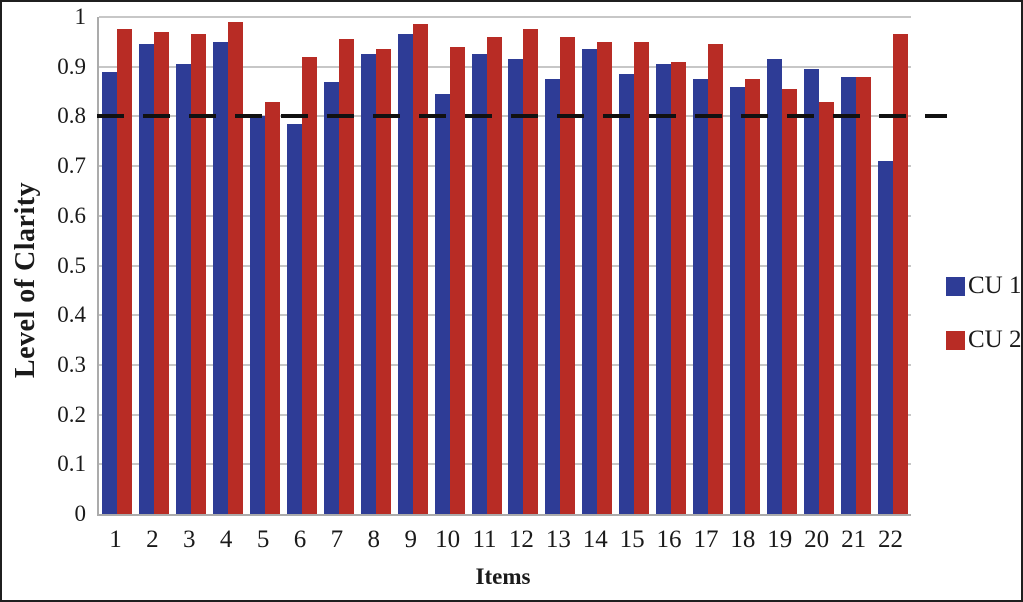 The height and width of the screenshot is (602, 1023). Describe the element at coordinates (503, 576) in the screenshot. I see `x-axis-title: Items` at that location.